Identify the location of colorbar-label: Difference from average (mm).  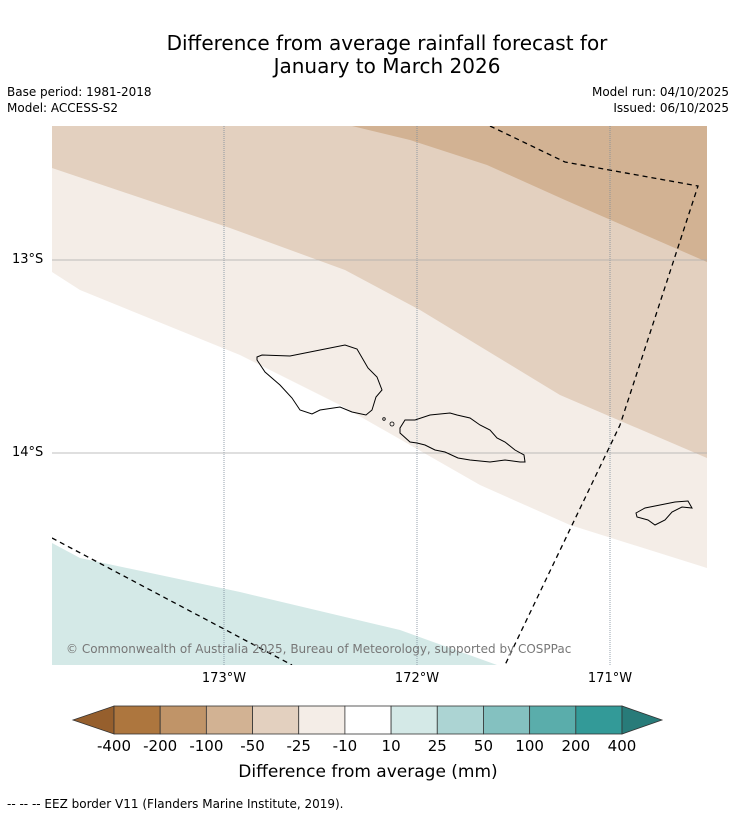
(368, 772).